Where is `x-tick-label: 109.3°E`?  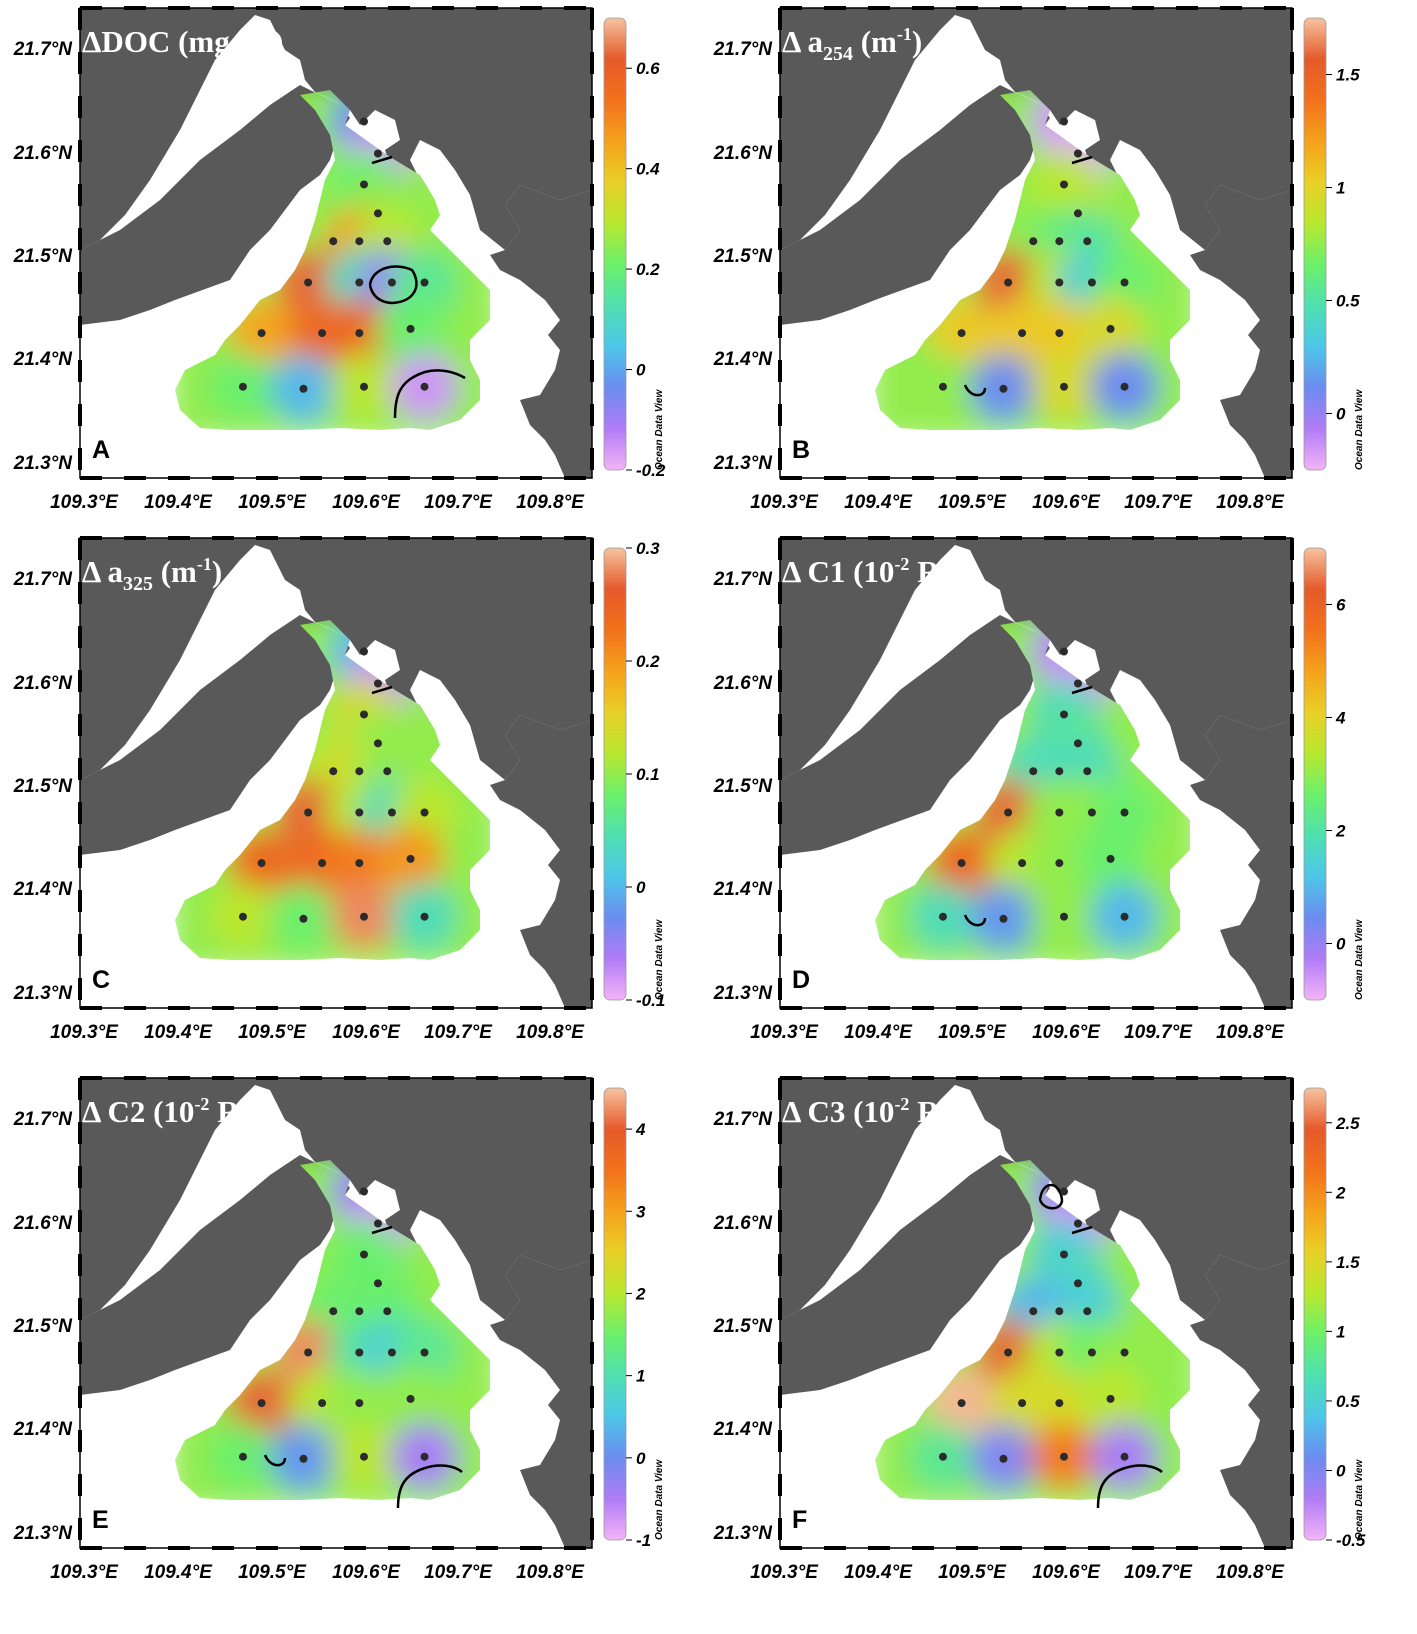
x-tick-label: 109.3°E is located at coordinates (784, 502).